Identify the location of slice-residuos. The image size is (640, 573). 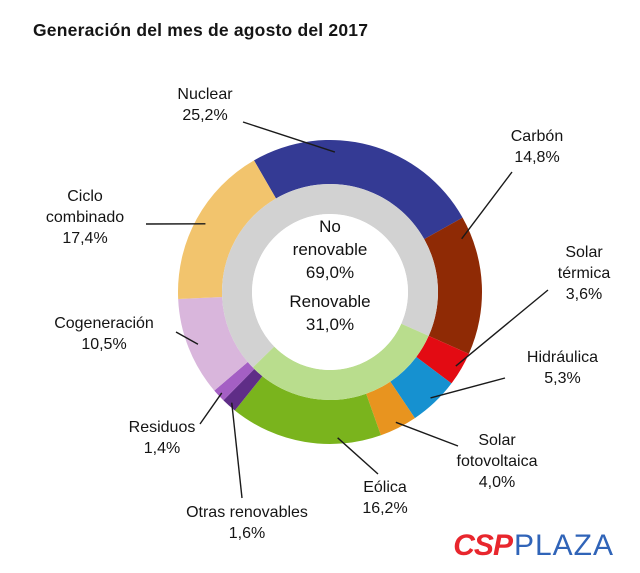
(234, 381).